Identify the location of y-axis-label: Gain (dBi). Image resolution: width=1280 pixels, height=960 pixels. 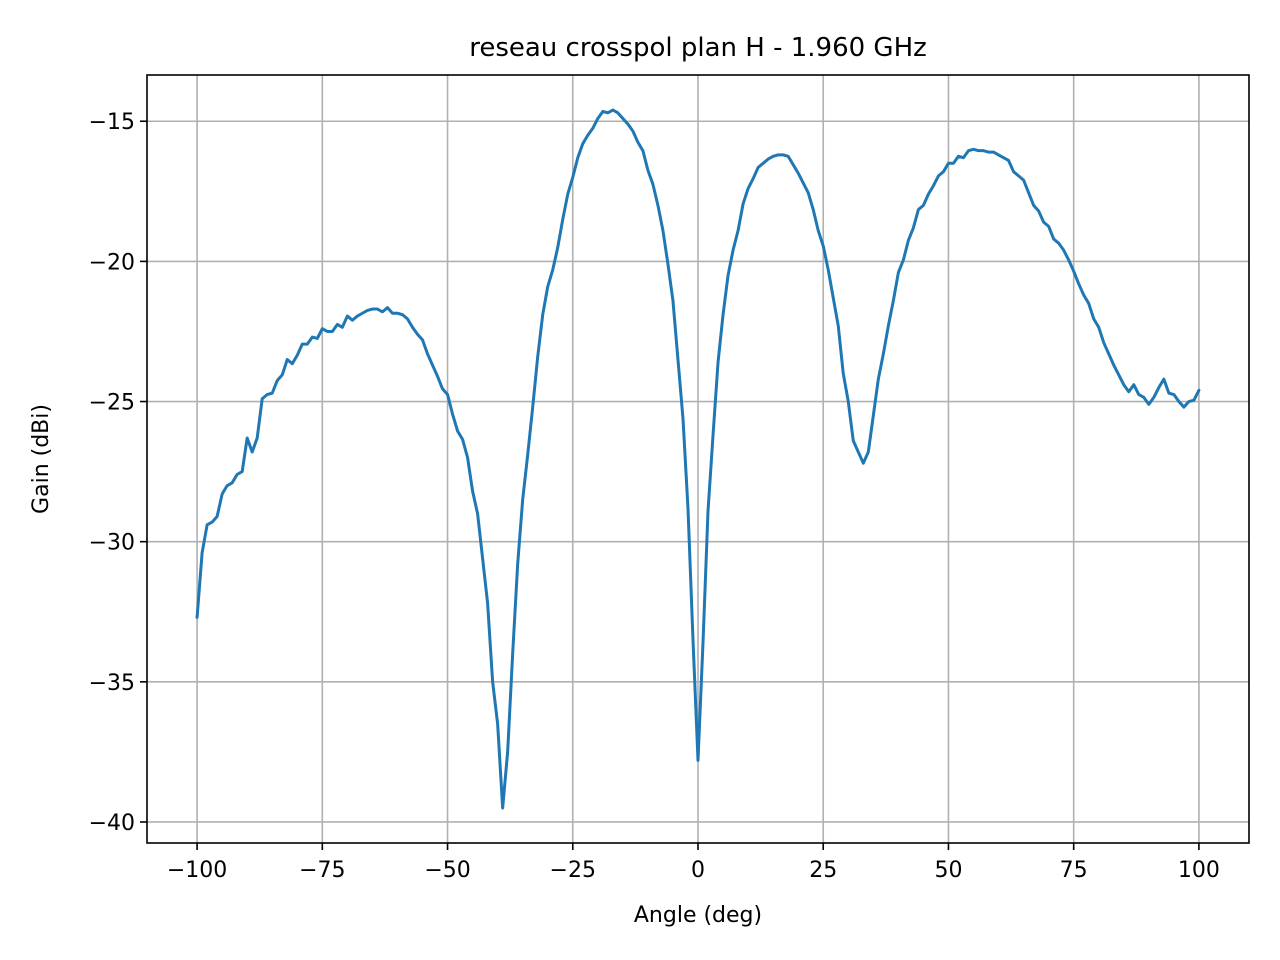
(41, 459).